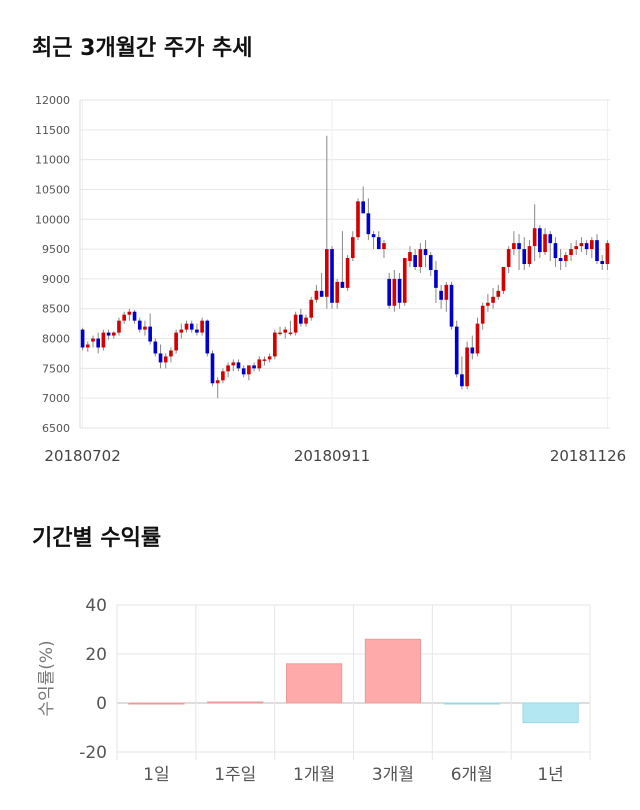 This screenshot has height=810, width=640. I want to click on price-y-tick-label: 12000, so click(52, 100).